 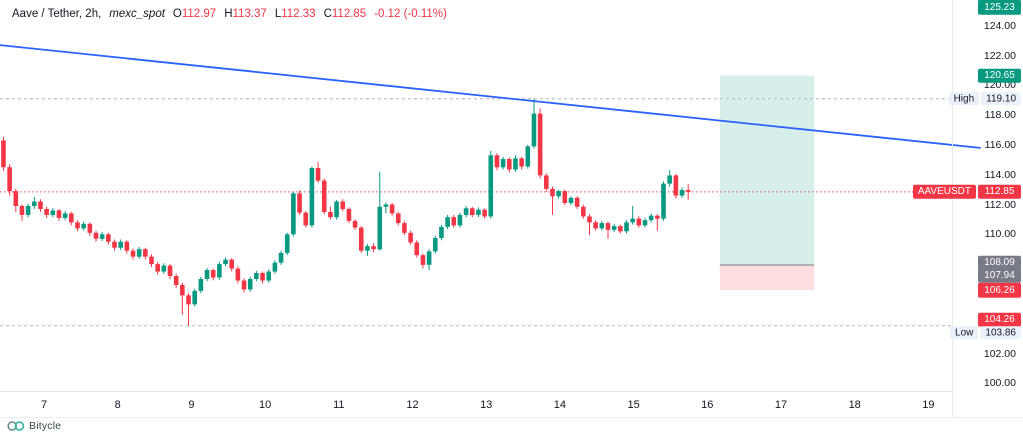 I want to click on long-position-loss-zone, so click(x=767, y=277).